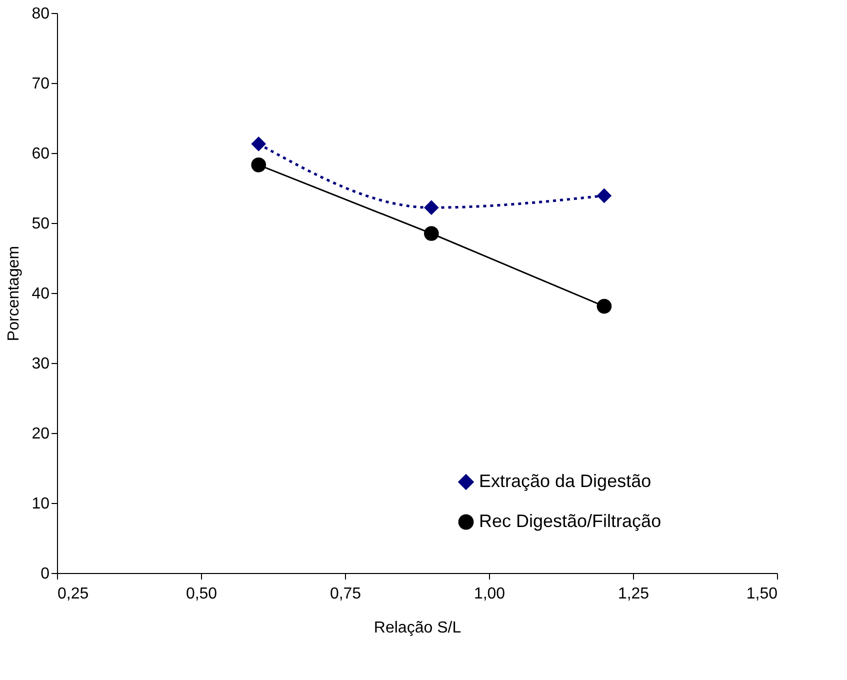 The width and height of the screenshot is (847, 680). Describe the element at coordinates (41, 14) in the screenshot. I see `y-tick-label: 80` at that location.